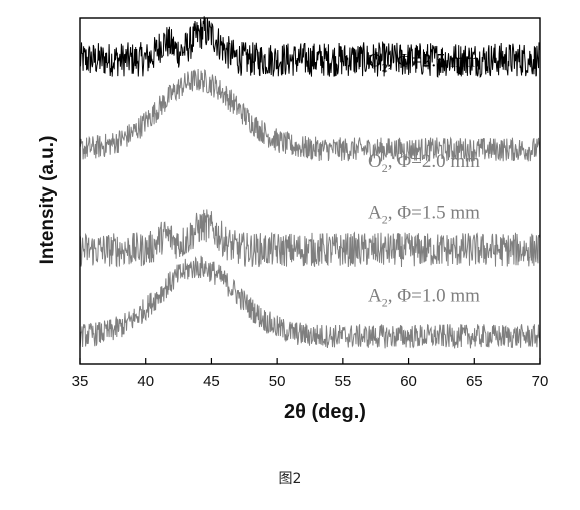  Describe the element at coordinates (47, 200) in the screenshot. I see `y-axis-title: Intensity (a.u.)` at that location.